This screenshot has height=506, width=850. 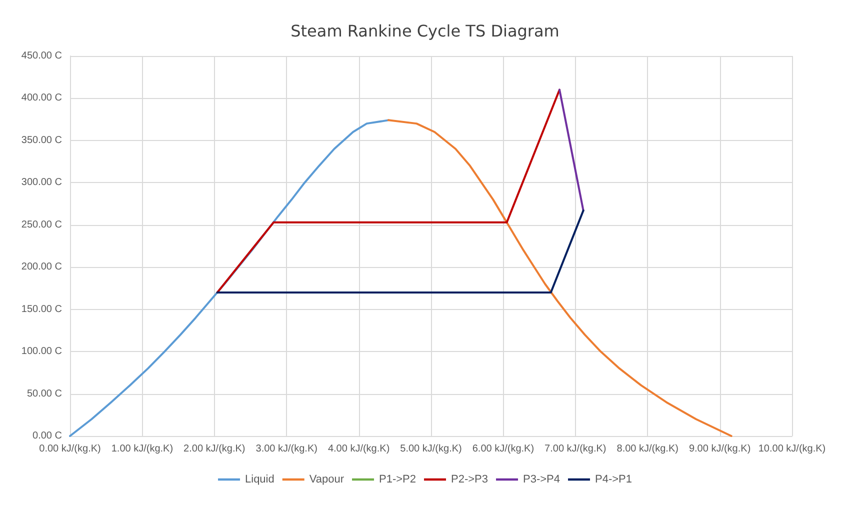 I want to click on x-tick-label: 7.00 kJ/(kg.K), so click(x=575, y=449).